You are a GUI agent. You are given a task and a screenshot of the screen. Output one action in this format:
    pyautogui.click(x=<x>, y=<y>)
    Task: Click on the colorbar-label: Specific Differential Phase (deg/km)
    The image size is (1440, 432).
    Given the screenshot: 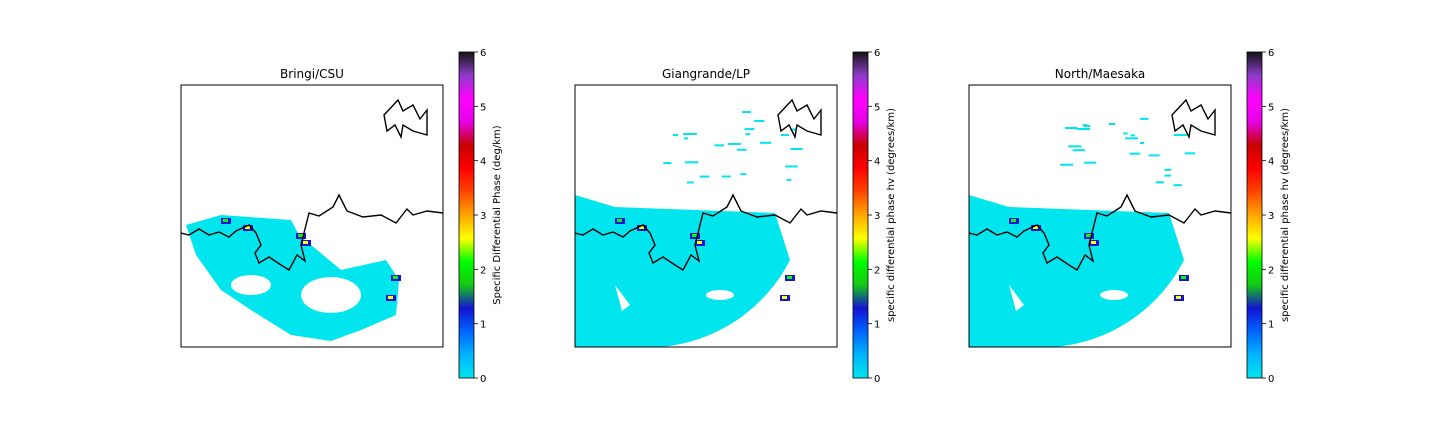 What is the action you would take?
    pyautogui.click(x=497, y=214)
    